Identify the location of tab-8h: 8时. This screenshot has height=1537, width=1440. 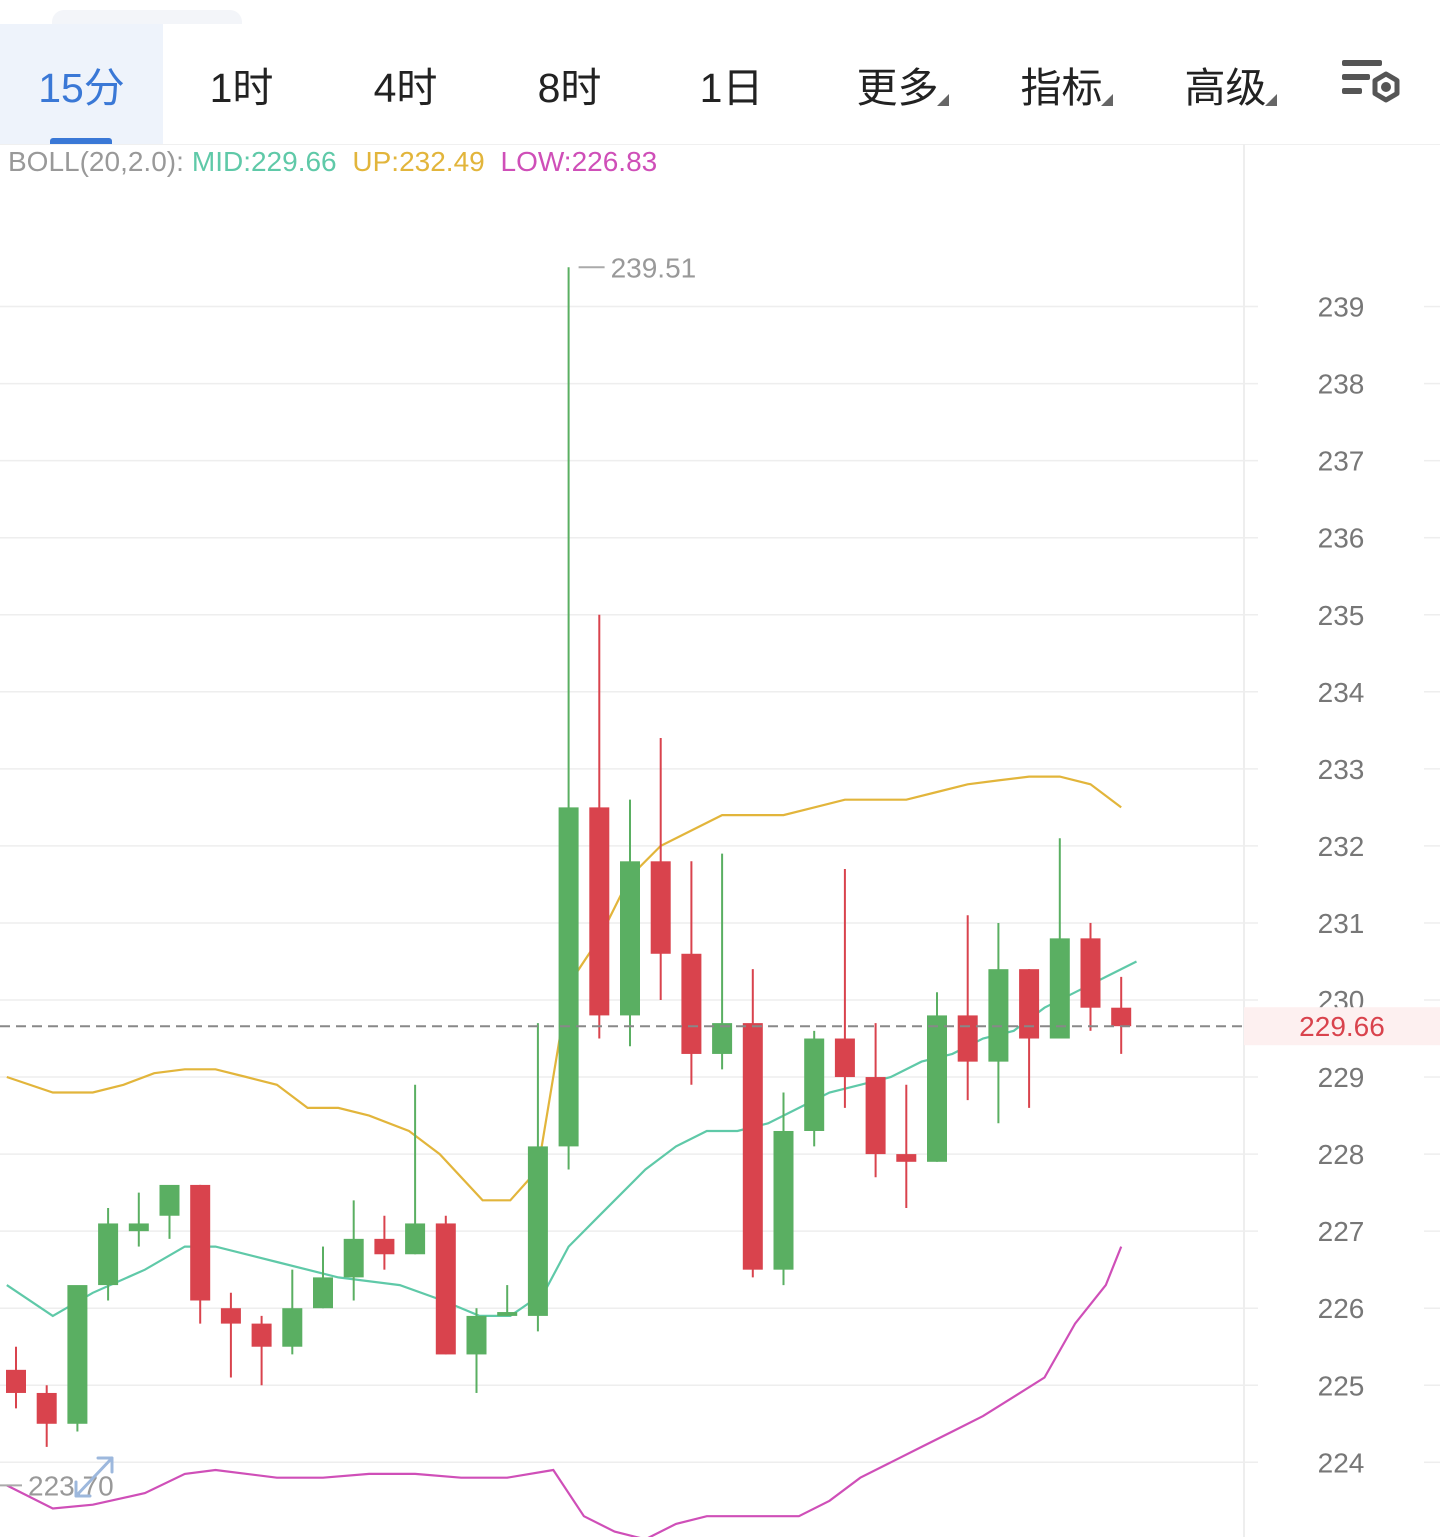
(569, 84).